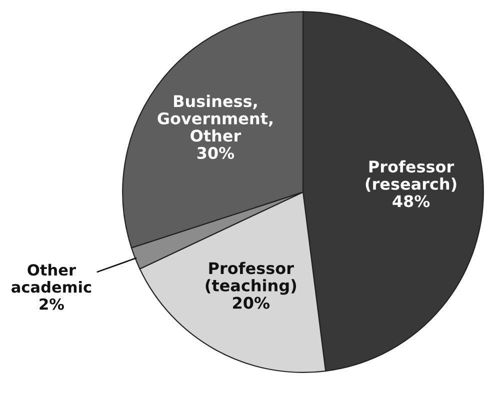  Describe the element at coordinates (251, 302) in the screenshot. I see `data-label: 20%` at that location.